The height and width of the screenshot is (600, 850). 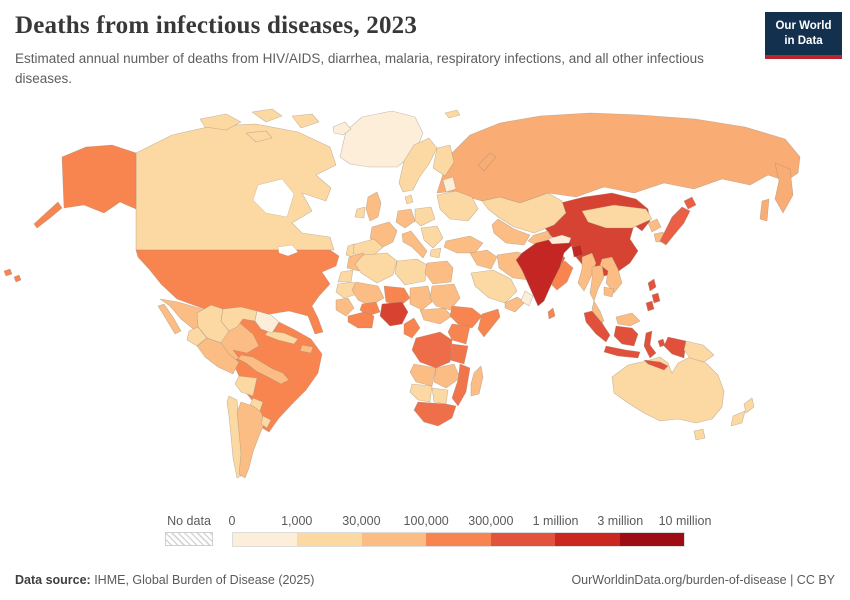 What do you see at coordinates (803, 35) in the screenshot?
I see `owid-logo: Our World in Data` at bounding box center [803, 35].